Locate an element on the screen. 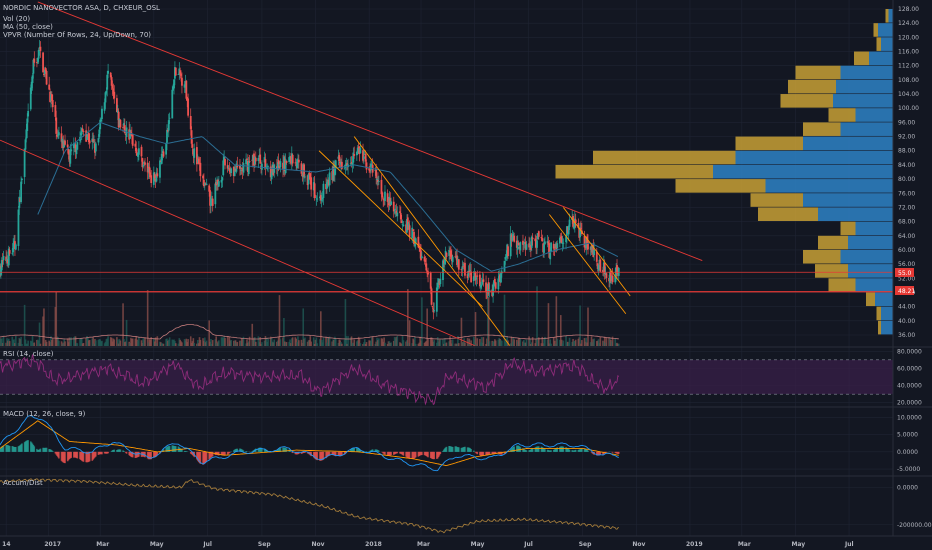 The width and height of the screenshot is (932, 550). orange-channel-2a is located at coordinates (597, 252).